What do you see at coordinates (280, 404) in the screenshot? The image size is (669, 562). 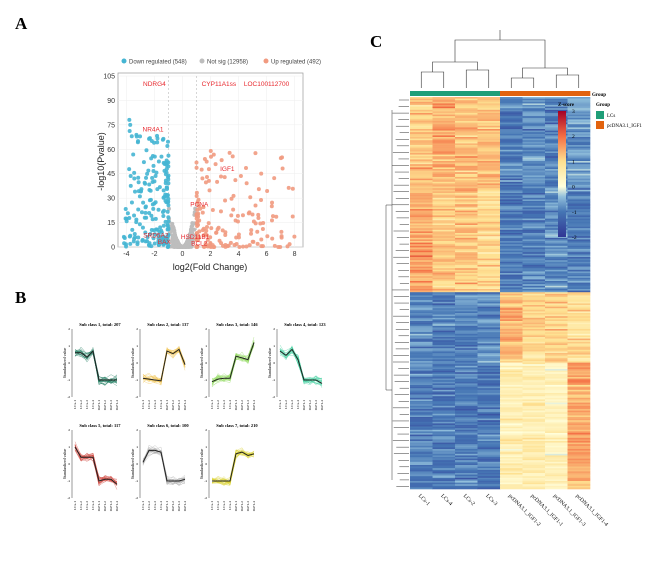 I see `x-tick-label: LCs-1` at bounding box center [280, 404].